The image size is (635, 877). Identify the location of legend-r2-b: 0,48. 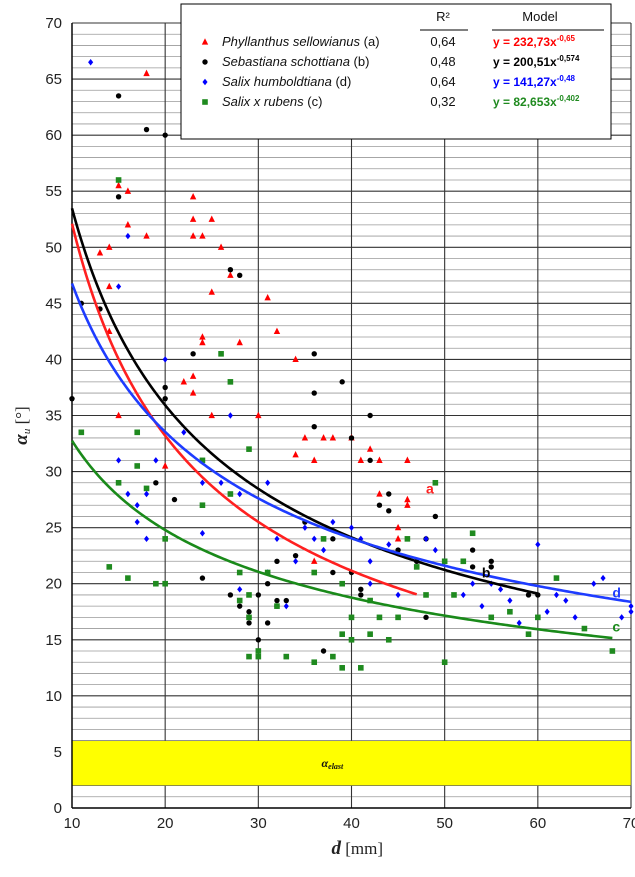
(442, 61).